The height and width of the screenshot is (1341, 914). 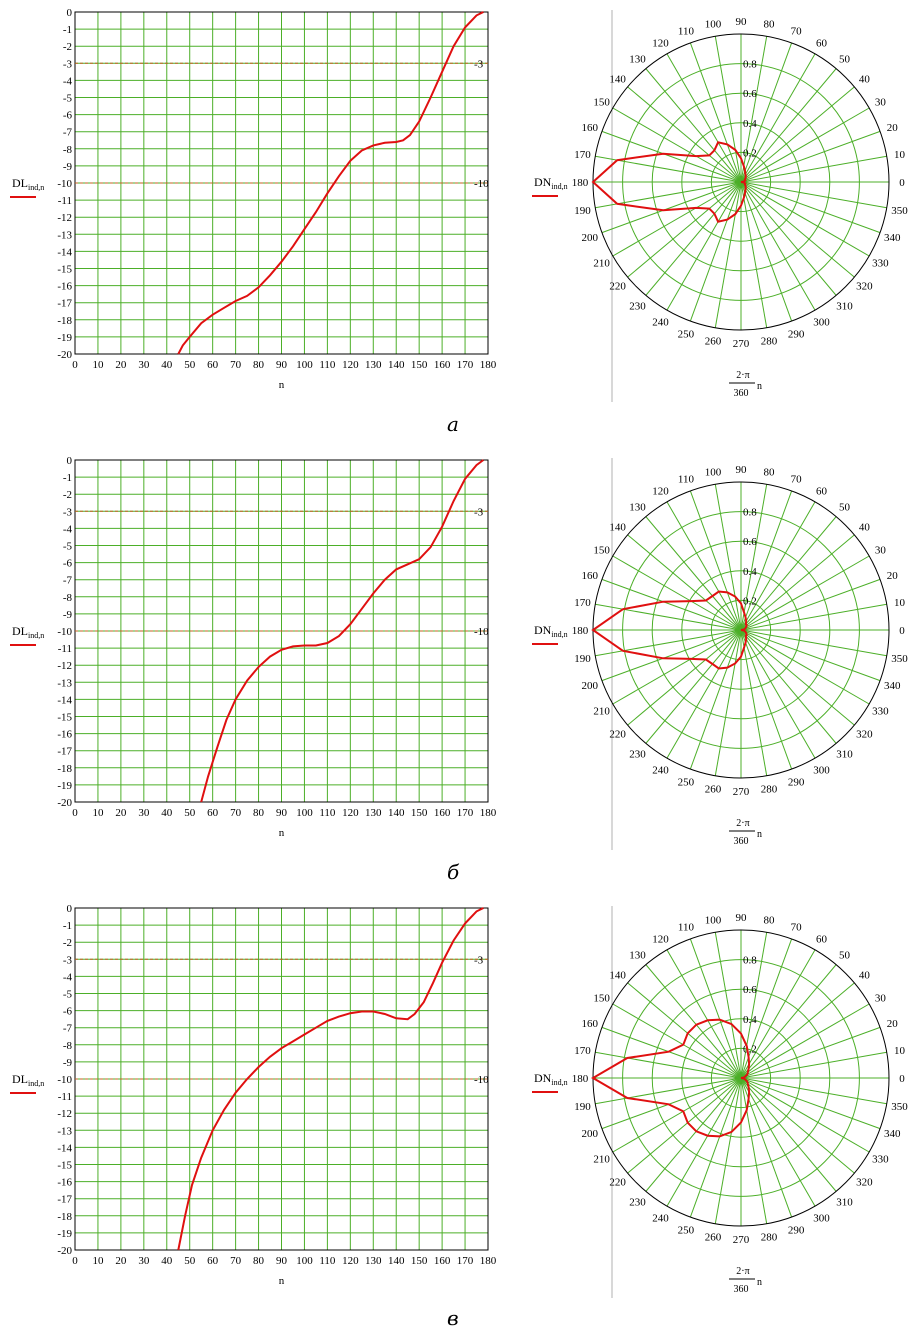 What do you see at coordinates (236, 1261) in the screenshot?
I see `x-tick-label: 70` at bounding box center [236, 1261].